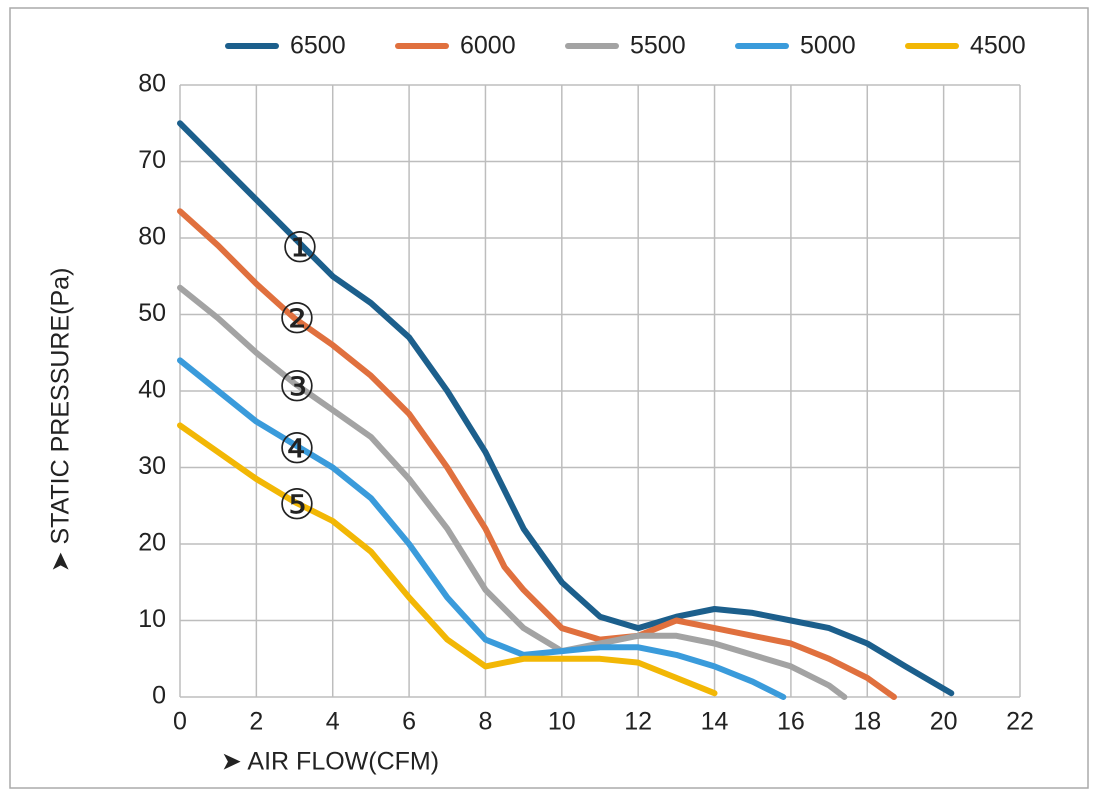 The image size is (1101, 796). I want to click on y-tick-label: 20, so click(152, 543).